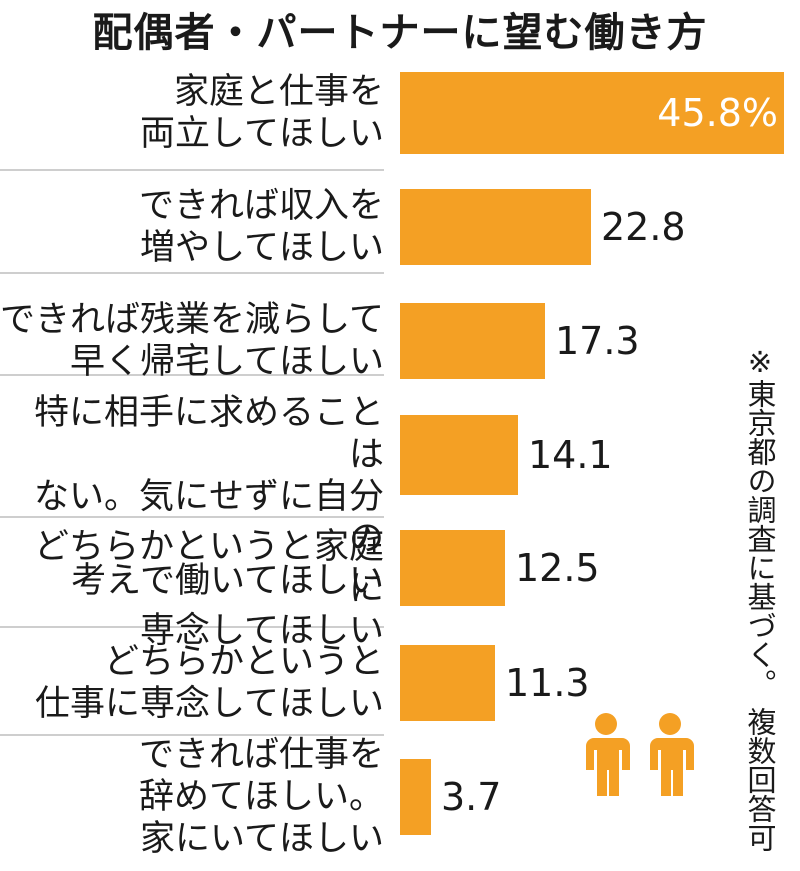 The image size is (800, 871). What do you see at coordinates (208, 589) in the screenshot?
I see `category-label: どちらかというと家庭に 専念してほしい` at bounding box center [208, 589].